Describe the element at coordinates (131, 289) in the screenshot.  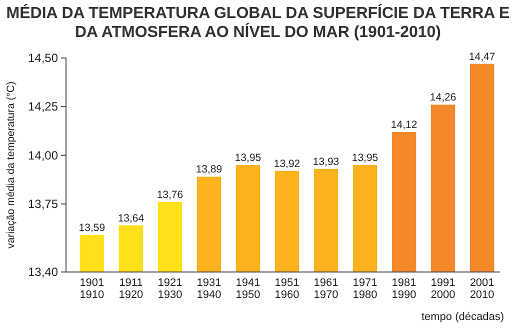
I see `x-tick-label: 1911 1920` at that location.